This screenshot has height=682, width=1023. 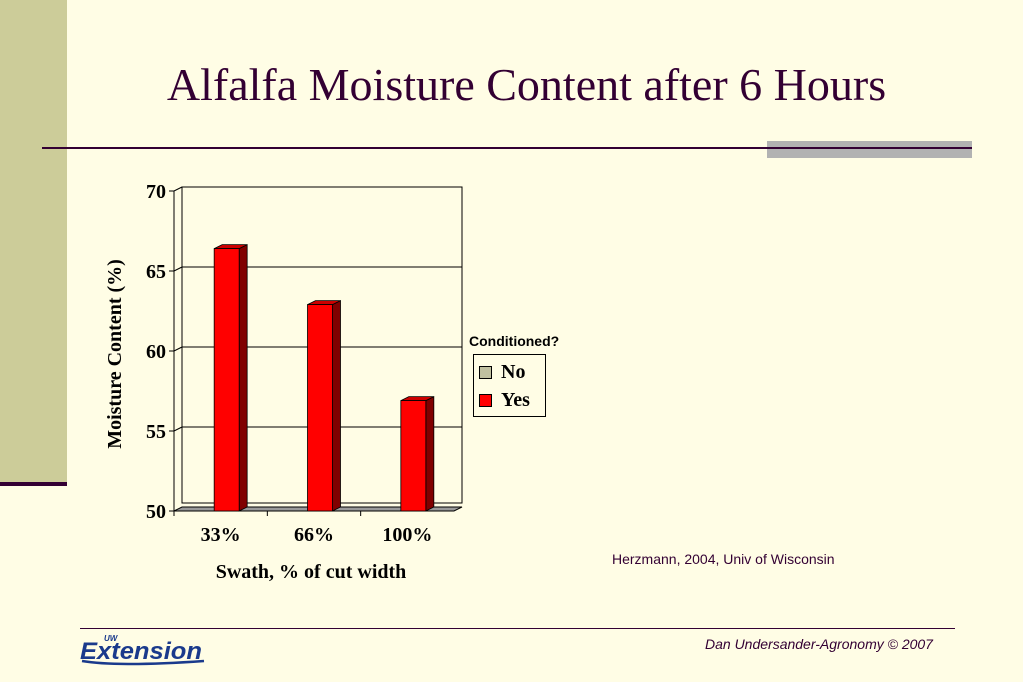 I want to click on x-axis-label: Swath, % of cut width, so click(x=311, y=572).